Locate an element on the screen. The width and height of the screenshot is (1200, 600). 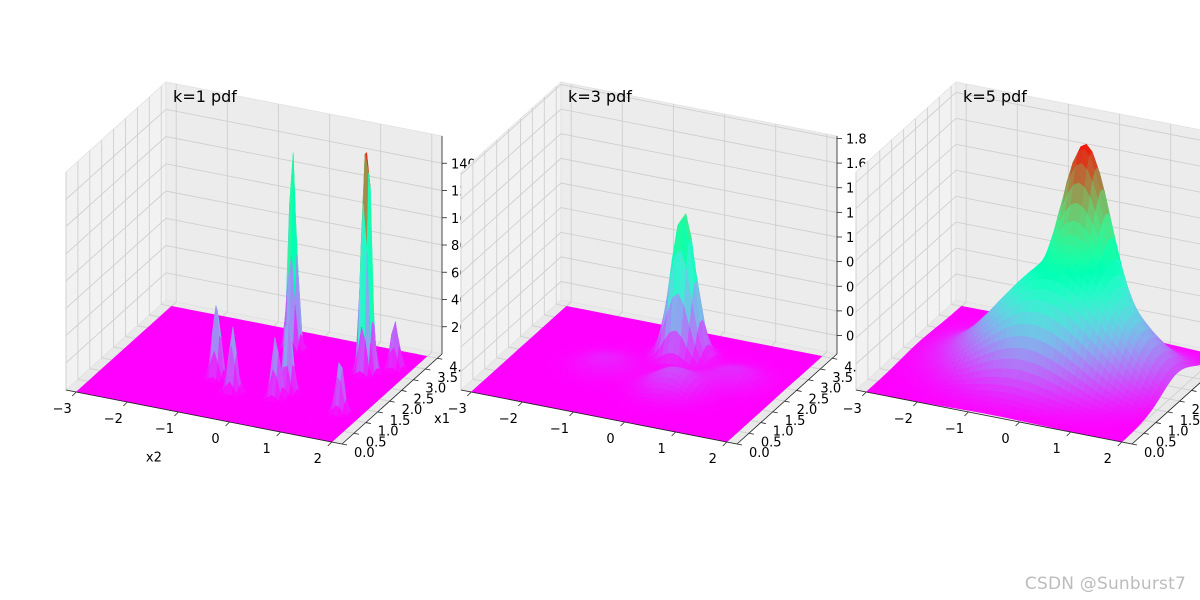
x-tick-label: 0 is located at coordinates (215, 439).